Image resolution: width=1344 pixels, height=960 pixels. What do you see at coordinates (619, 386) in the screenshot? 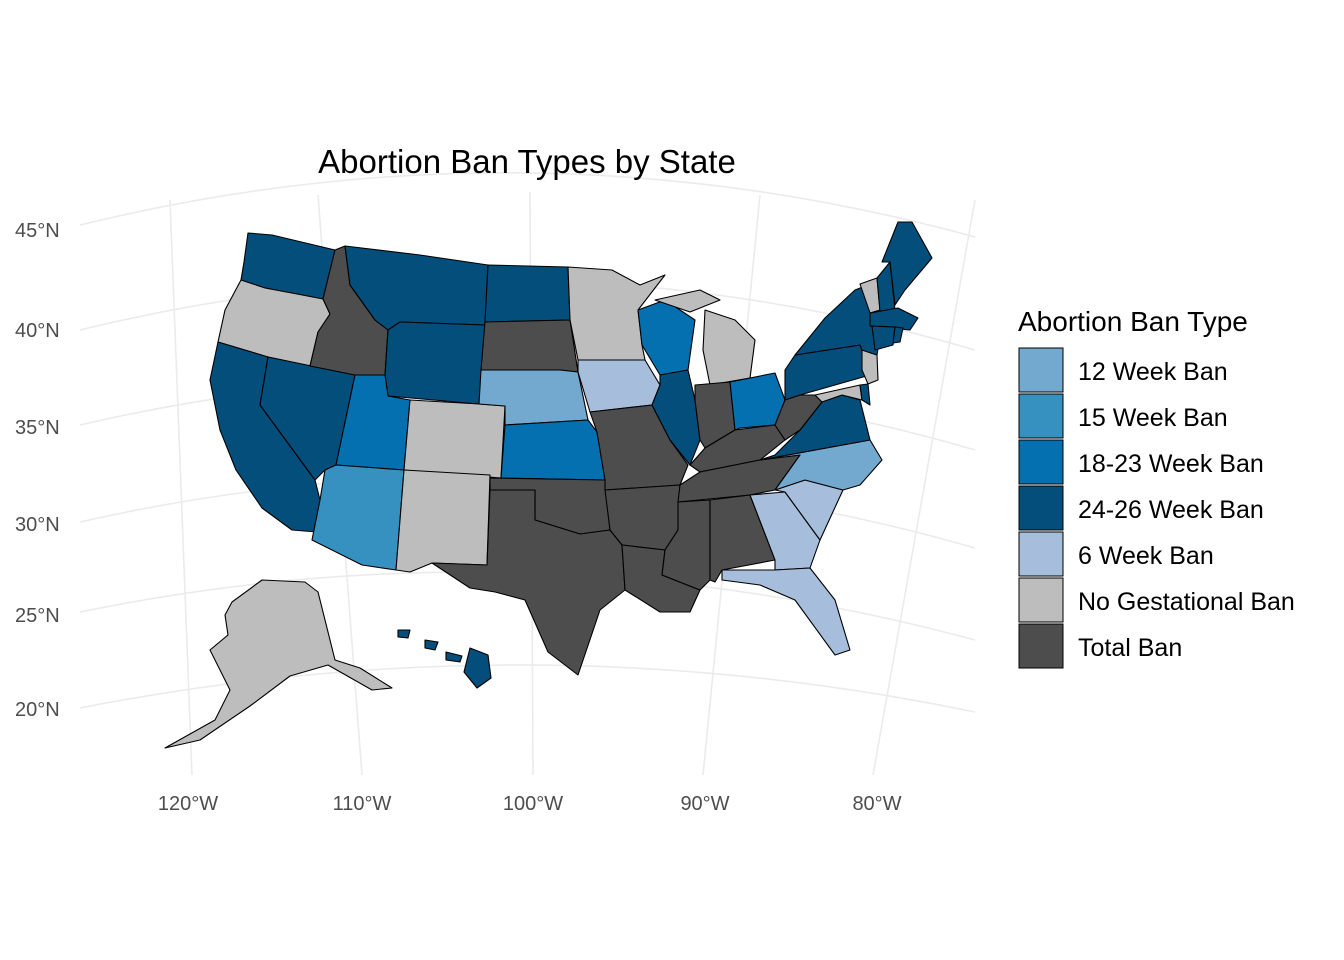
I see `state-iowa` at bounding box center [619, 386].